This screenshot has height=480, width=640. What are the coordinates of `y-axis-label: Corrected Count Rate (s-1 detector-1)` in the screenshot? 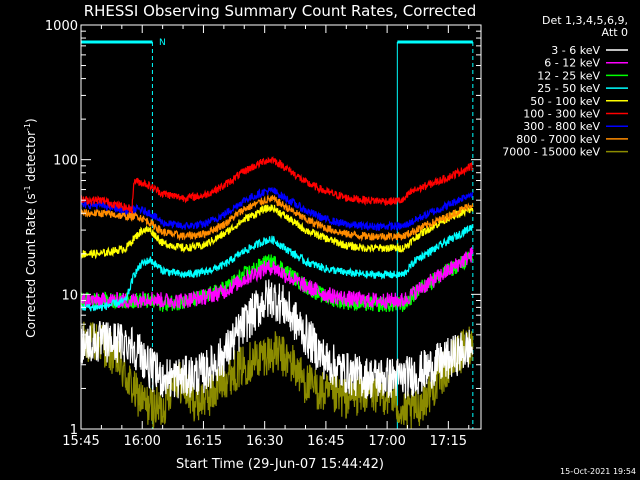 It's located at (30, 227).